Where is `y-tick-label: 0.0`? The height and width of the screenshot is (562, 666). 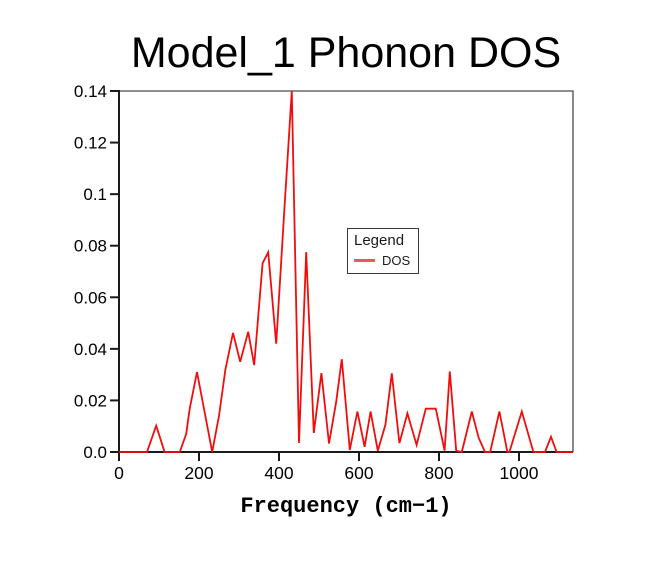
y-tick-label: 0.0 is located at coordinates (95, 452).